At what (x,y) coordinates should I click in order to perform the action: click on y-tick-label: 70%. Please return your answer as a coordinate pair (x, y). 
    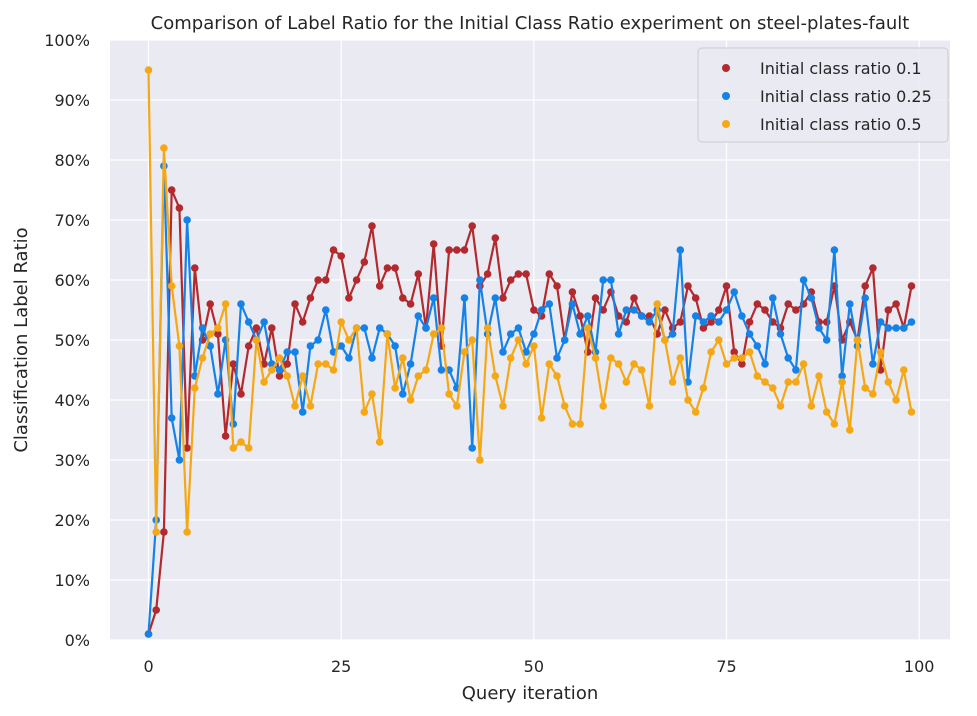
    Looking at the image, I should click on (72, 220).